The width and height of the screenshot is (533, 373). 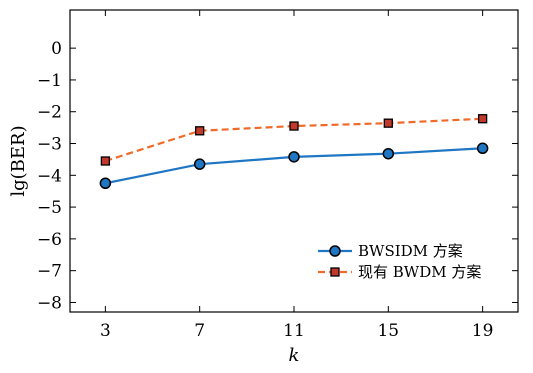 I want to click on series-layer, so click(x=294, y=152).